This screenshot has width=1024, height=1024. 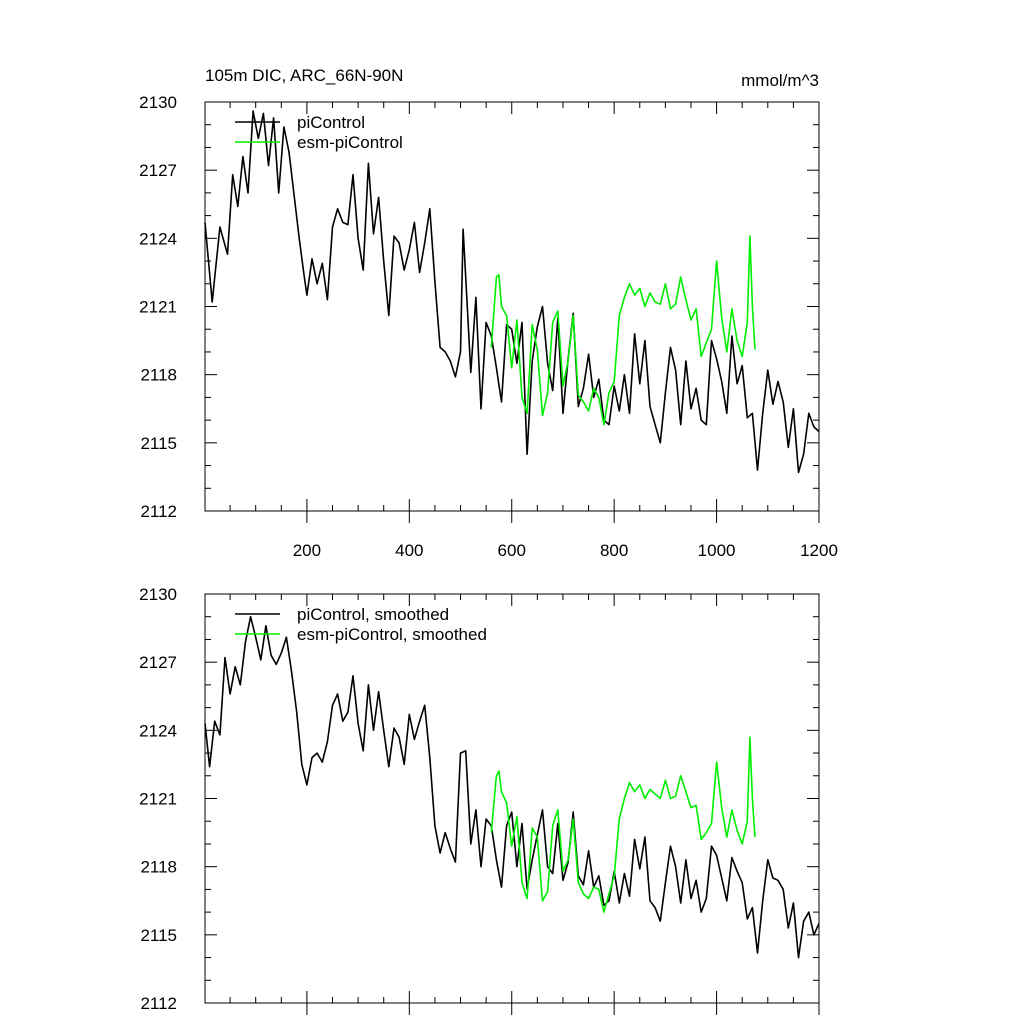 I want to click on x-tick-label: 600, so click(x=512, y=550).